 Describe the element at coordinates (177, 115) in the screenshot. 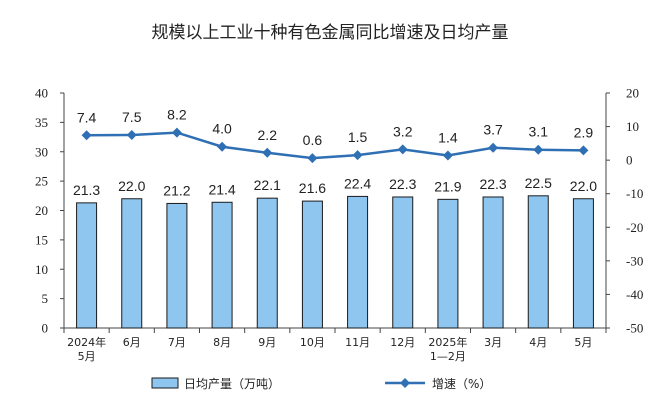

I see `growth-value-label: 8.2` at that location.